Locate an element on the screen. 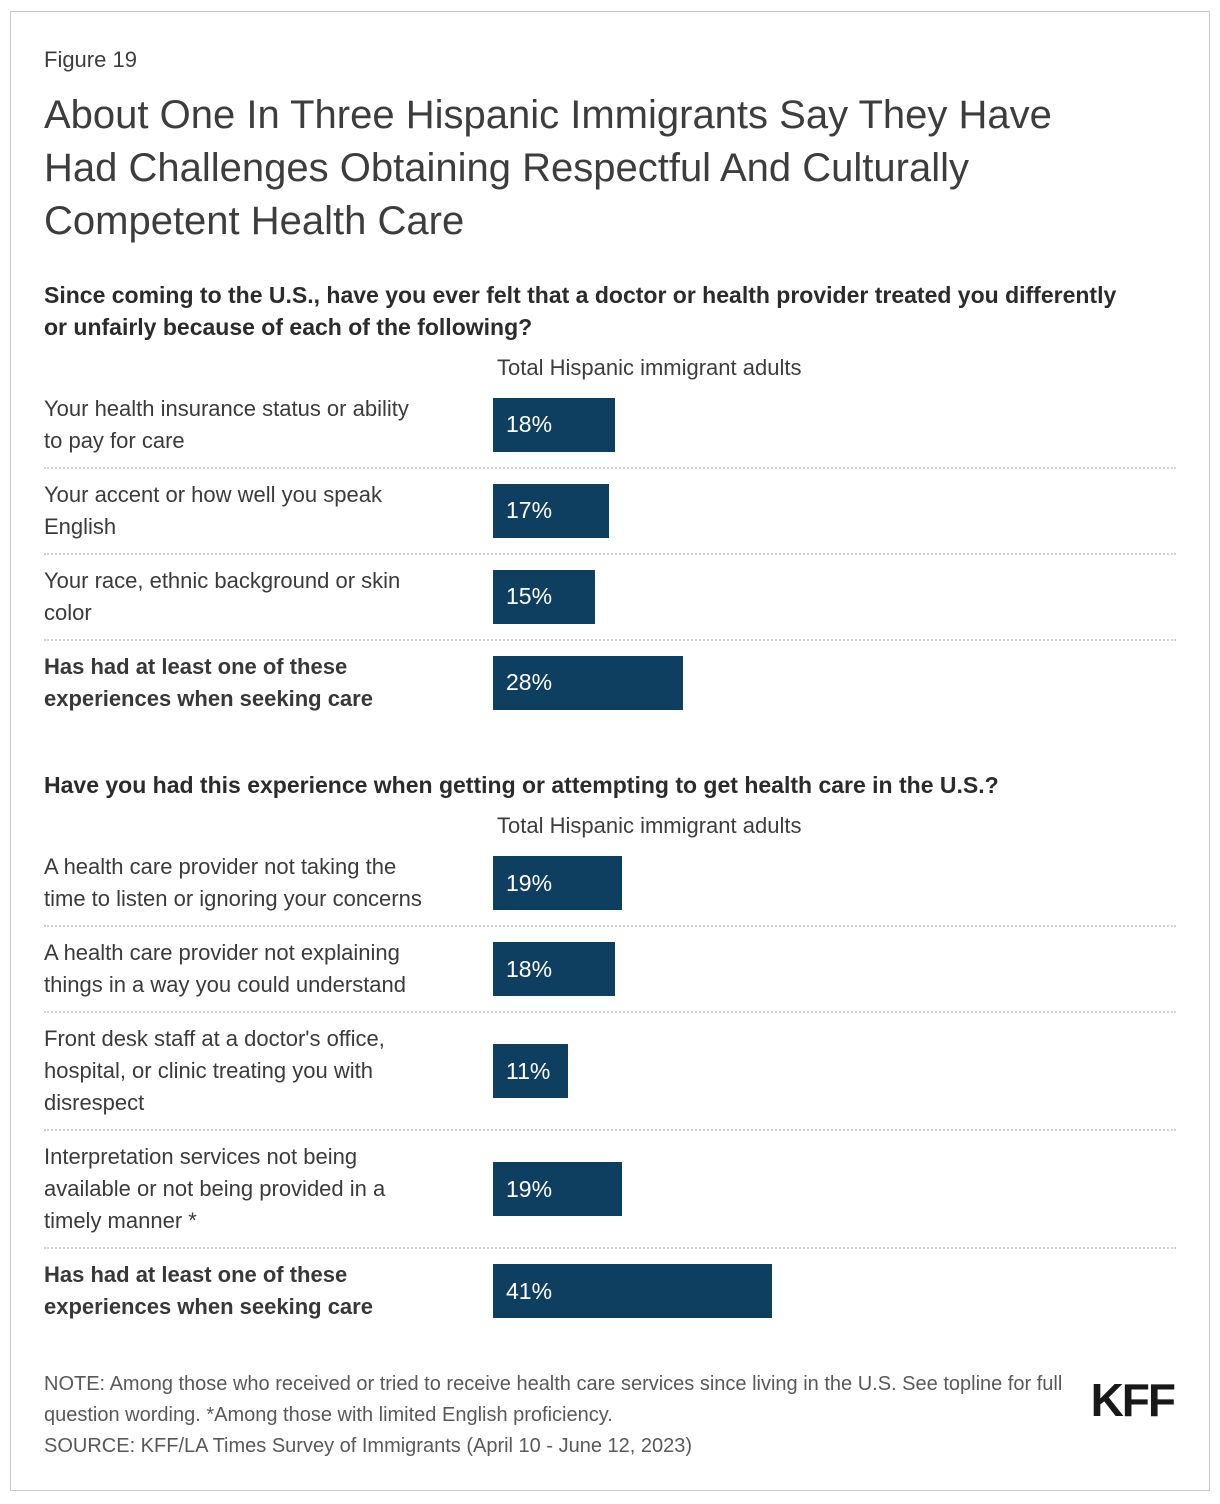 The image size is (1220, 1504). bar-track: 28% is located at coordinates (834, 682).